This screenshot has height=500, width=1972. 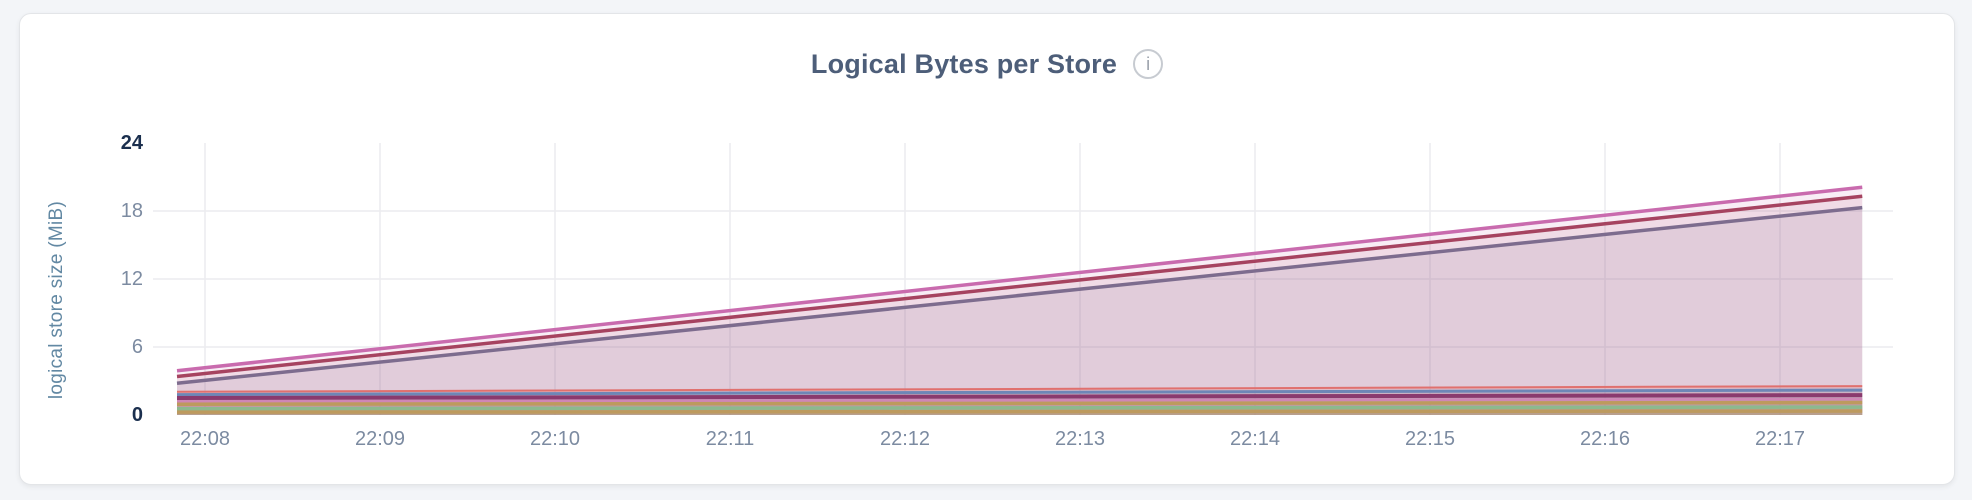 What do you see at coordinates (1255, 439) in the screenshot?
I see `x-tick-label: 22:14` at bounding box center [1255, 439].